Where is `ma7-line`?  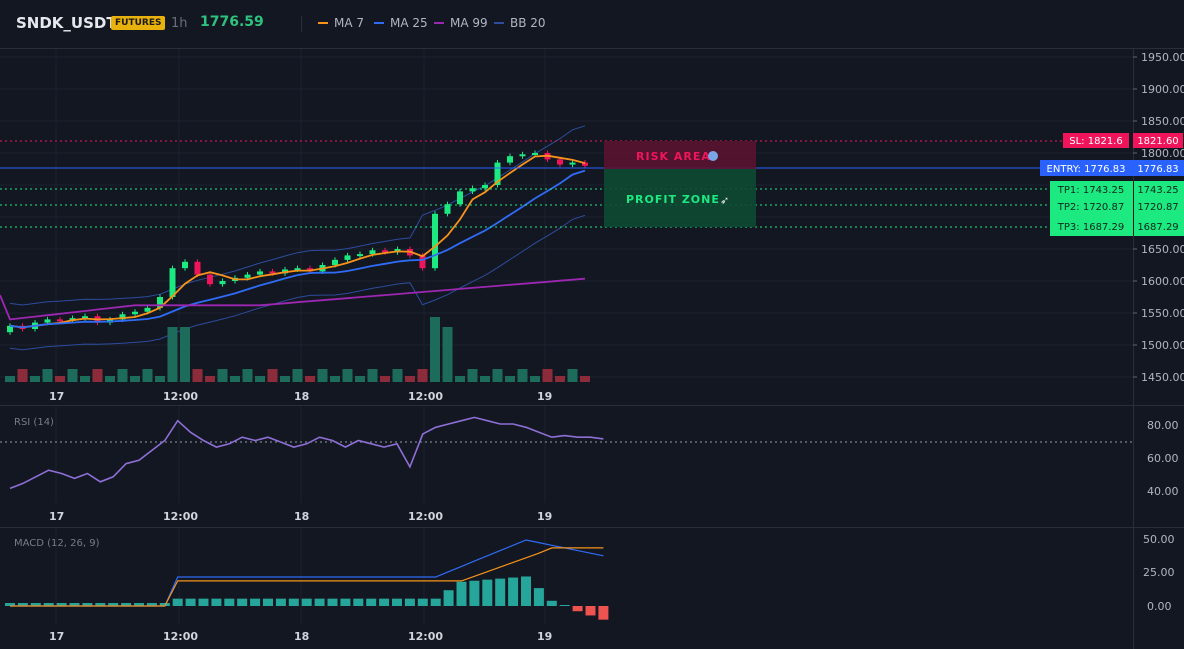 ma7-line is located at coordinates (297, 241).